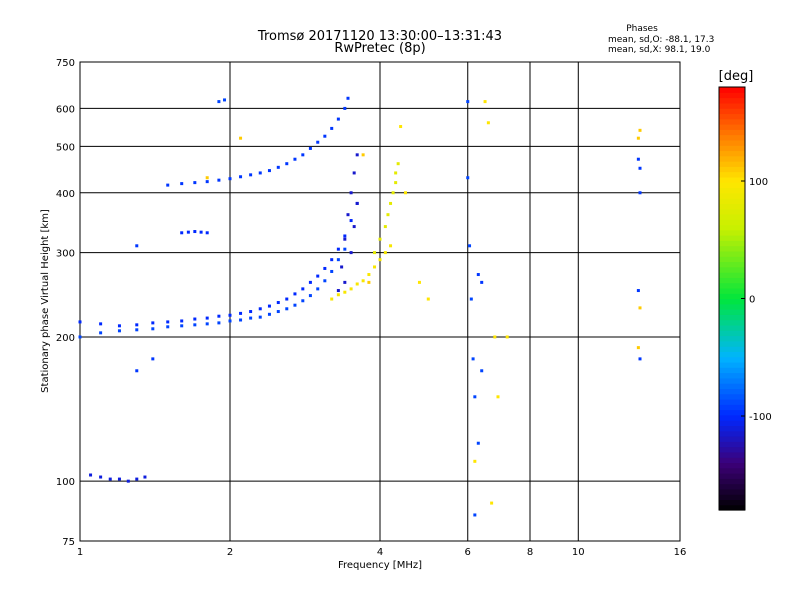 The image size is (800, 600). What do you see at coordinates (661, 40) in the screenshot?
I see `phase-mean-o: mean, sd,O: -88.1, 17.3` at bounding box center [661, 40].